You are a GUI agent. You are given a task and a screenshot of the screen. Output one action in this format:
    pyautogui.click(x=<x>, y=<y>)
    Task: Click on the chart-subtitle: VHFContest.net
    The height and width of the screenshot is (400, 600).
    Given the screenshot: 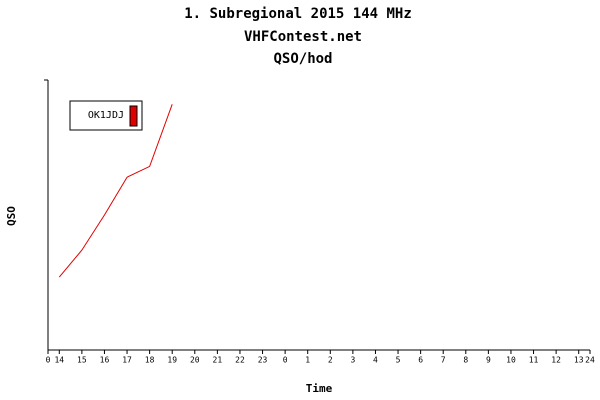 What is the action you would take?
    pyautogui.click(x=303, y=37)
    